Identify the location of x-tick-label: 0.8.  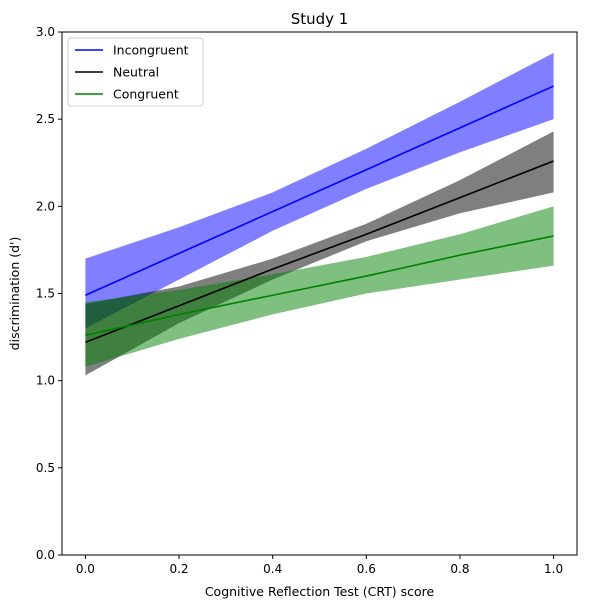
(459, 569).